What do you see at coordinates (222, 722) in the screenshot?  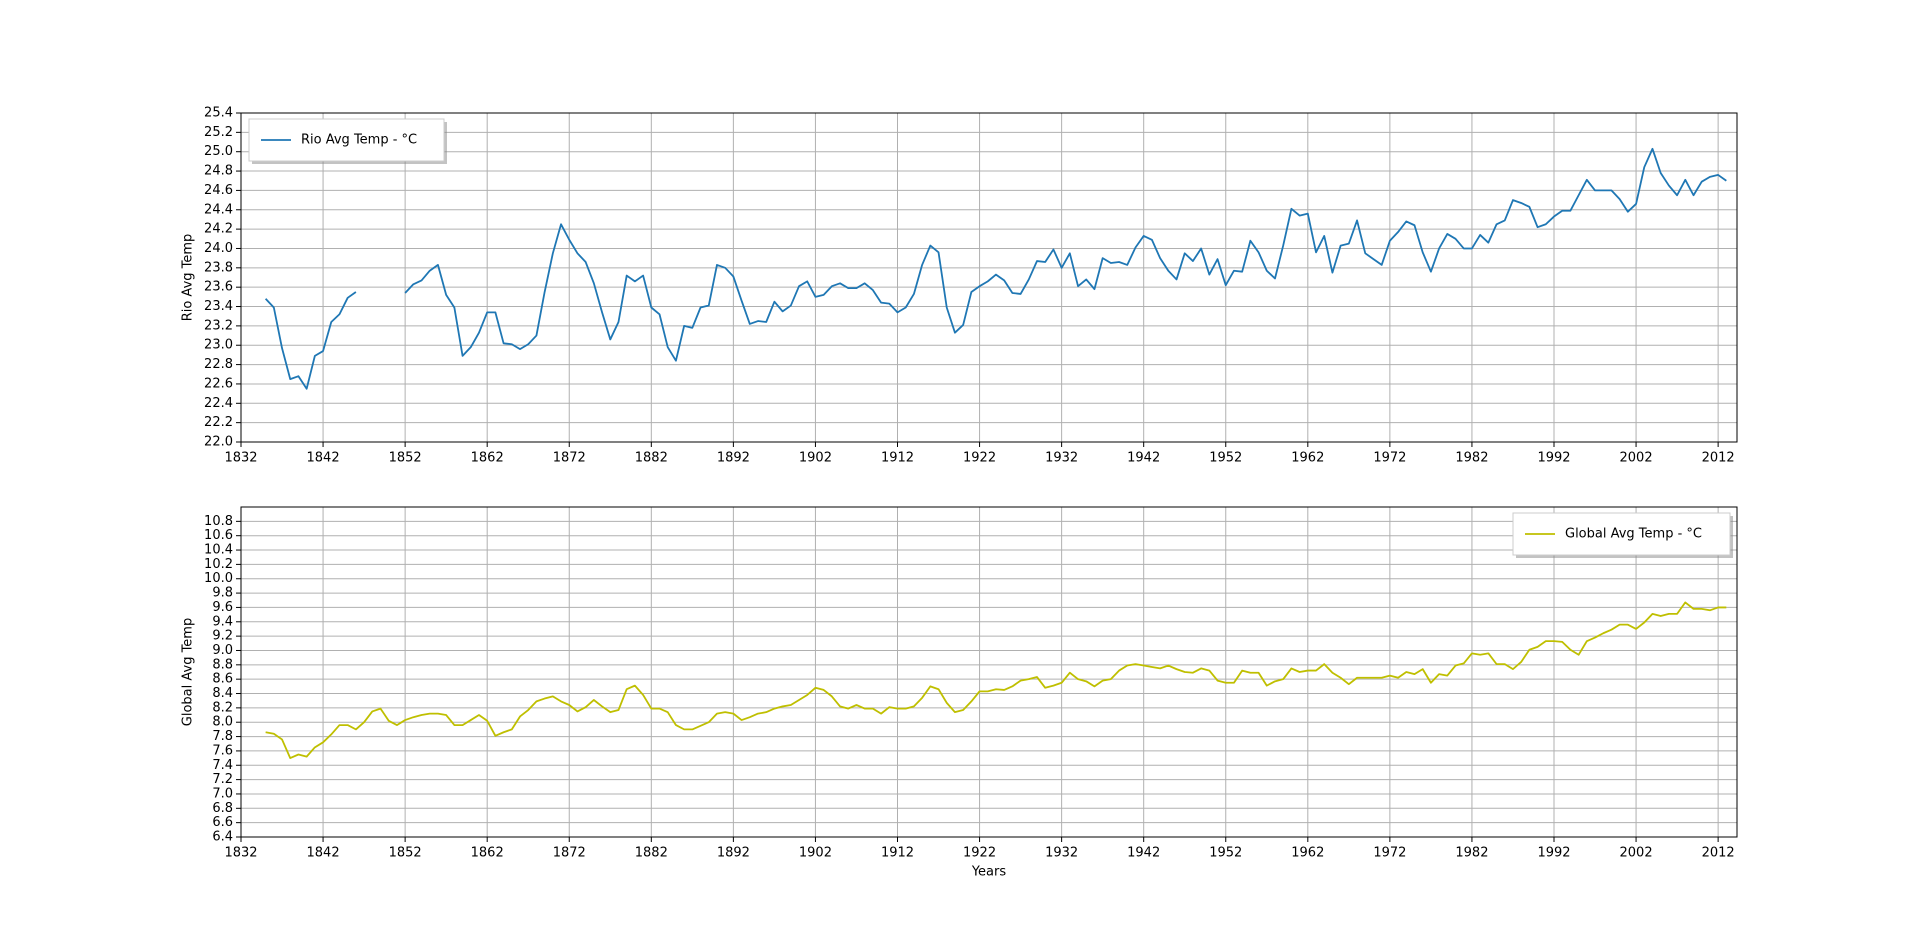 I see `y-tick-label: 8.0` at bounding box center [222, 722].